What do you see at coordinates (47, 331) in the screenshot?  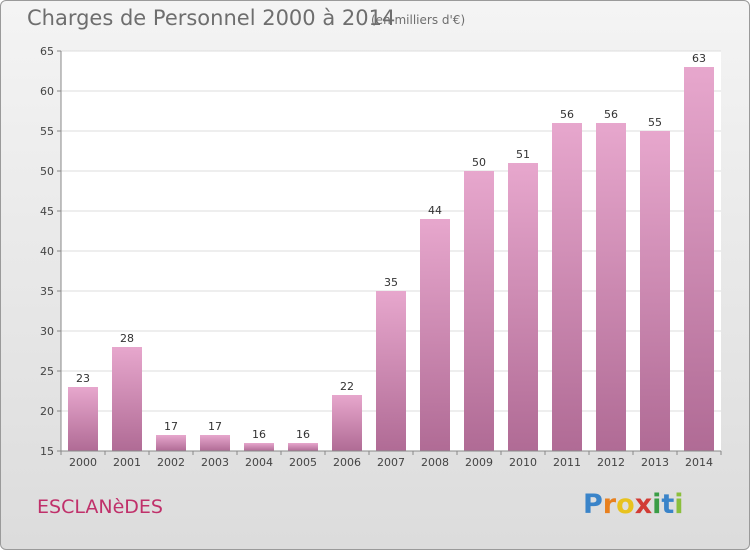 I see `y-tick-label: 30` at bounding box center [47, 331].